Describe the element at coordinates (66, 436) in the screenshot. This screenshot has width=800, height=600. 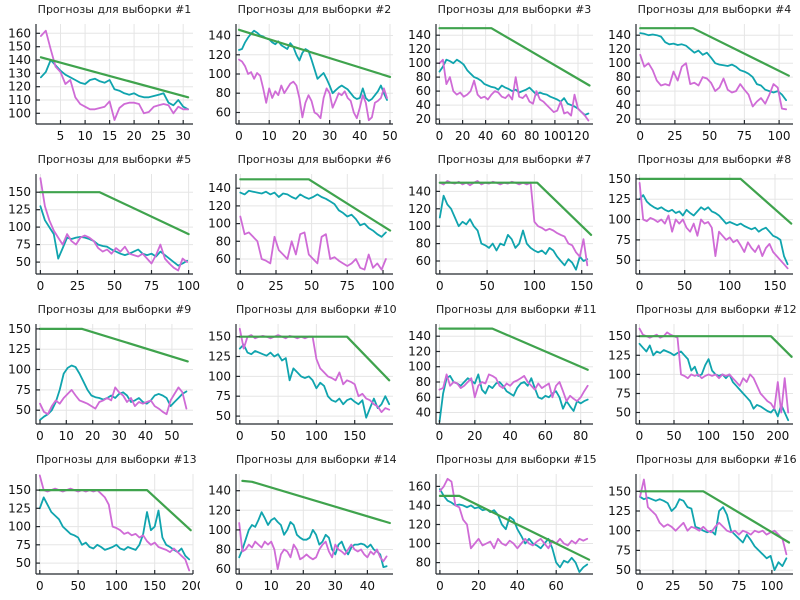
I see `svg-text: 10` at that location.